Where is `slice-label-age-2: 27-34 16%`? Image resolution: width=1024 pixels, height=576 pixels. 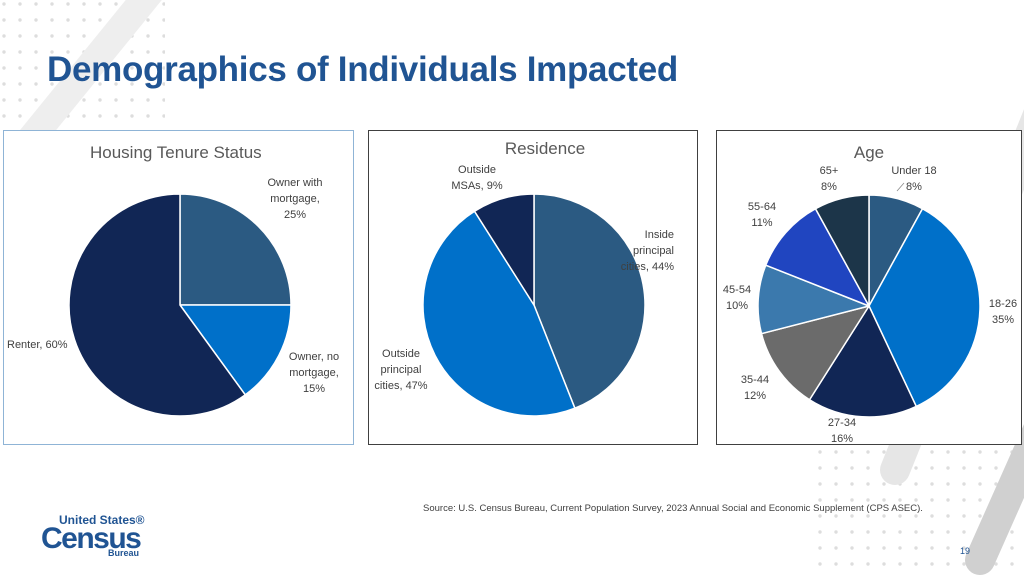 slice-label-age-2: 27-34 16% is located at coordinates (842, 430).